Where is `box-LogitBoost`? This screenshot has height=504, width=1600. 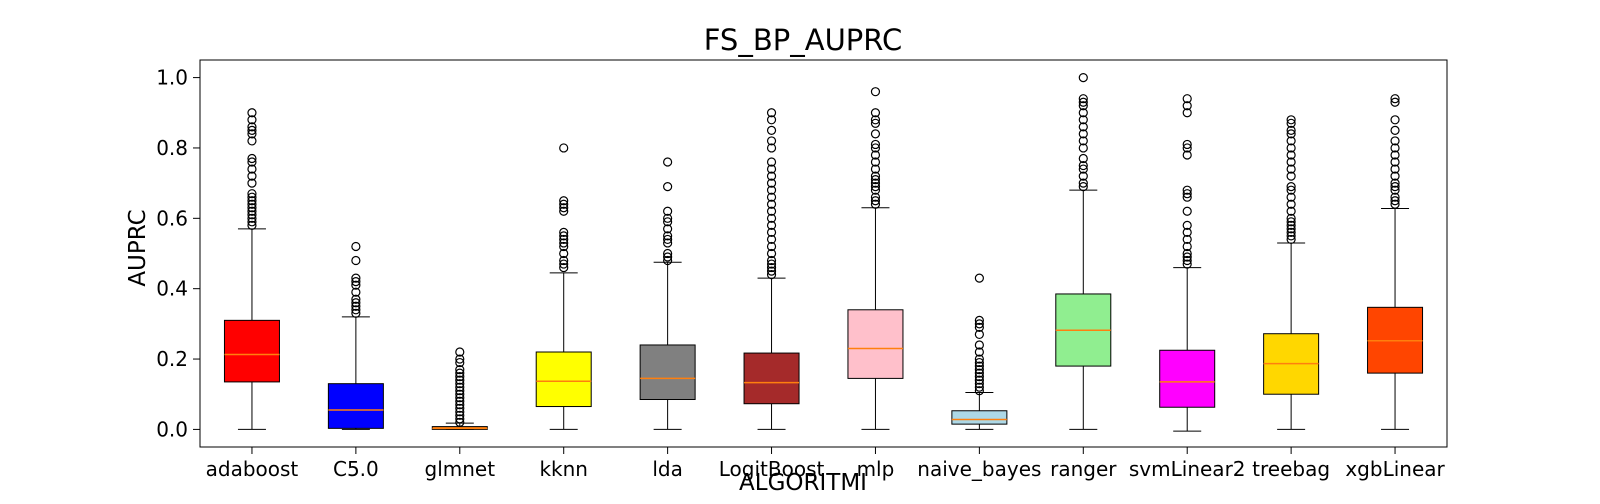 box-LogitBoost is located at coordinates (771, 269).